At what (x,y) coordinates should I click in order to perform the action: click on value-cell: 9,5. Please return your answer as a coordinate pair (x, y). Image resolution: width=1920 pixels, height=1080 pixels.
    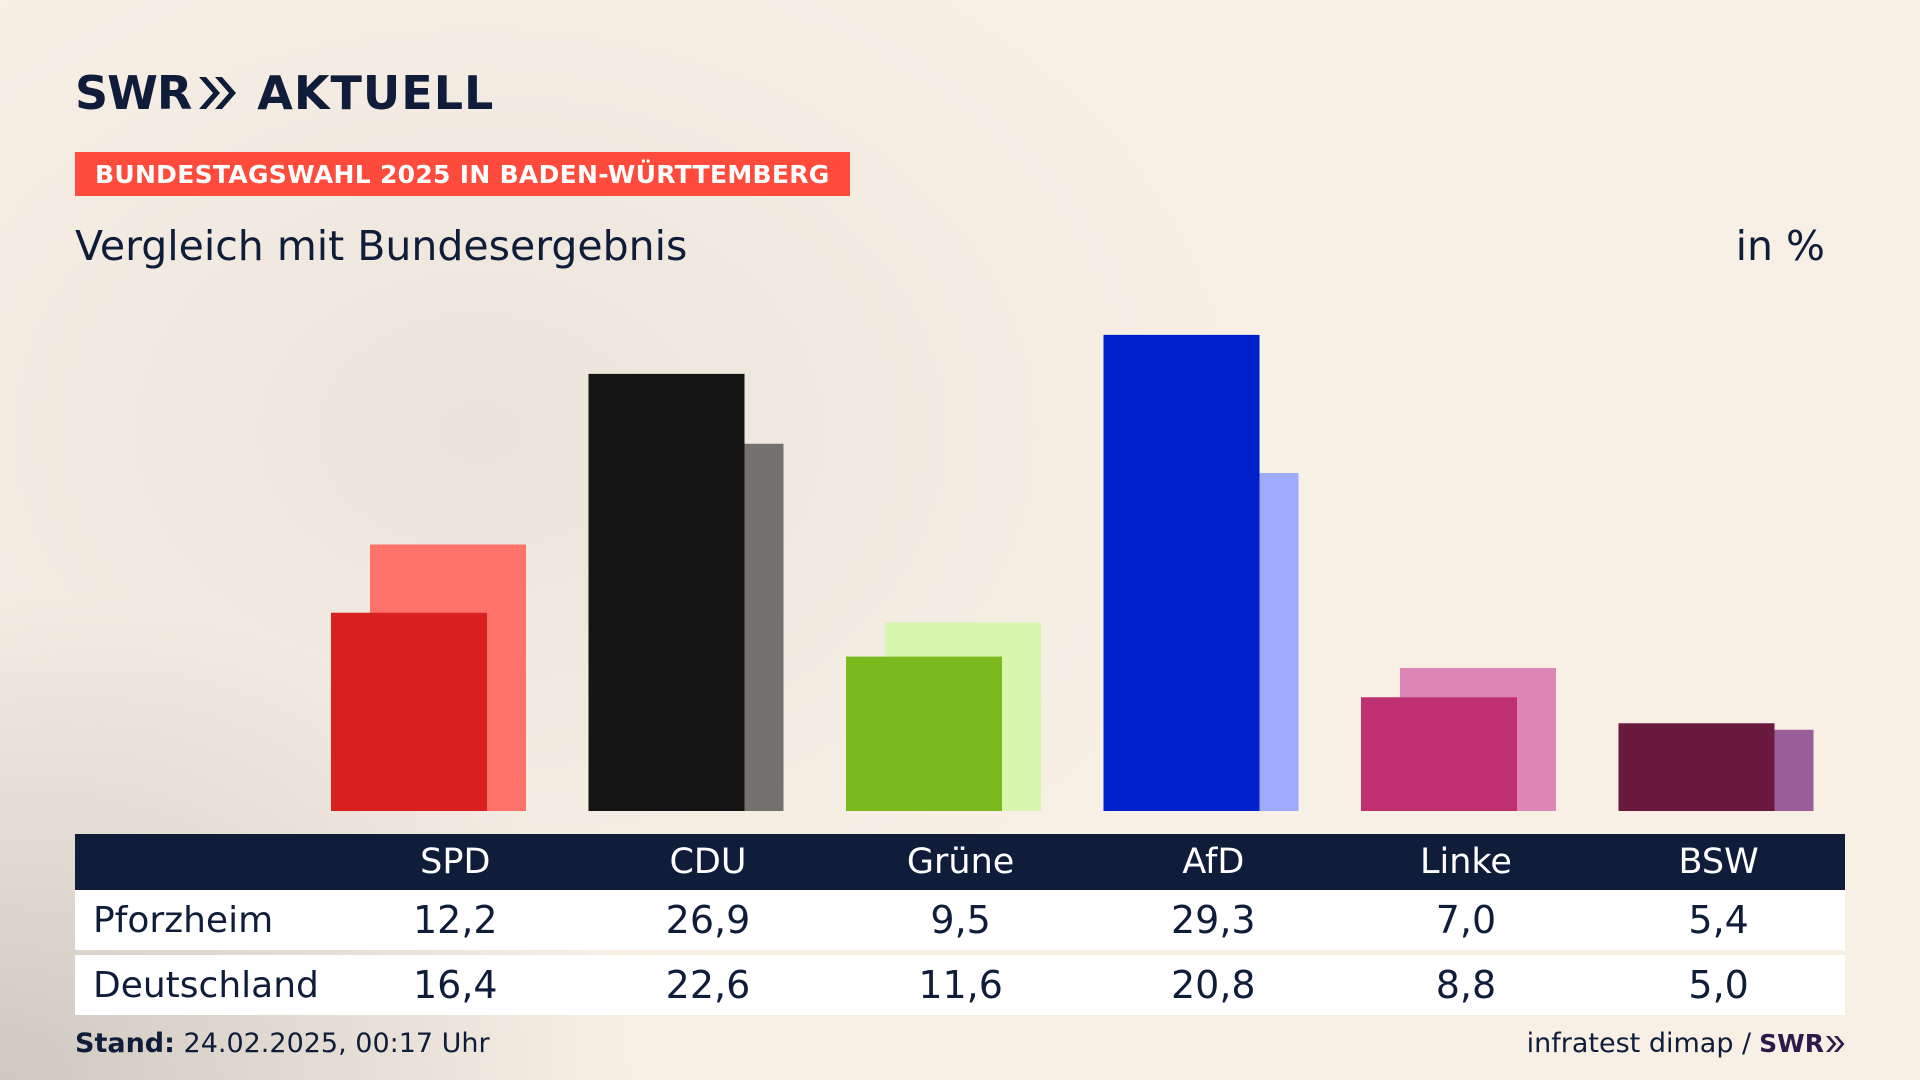
    Looking at the image, I should click on (960, 920).